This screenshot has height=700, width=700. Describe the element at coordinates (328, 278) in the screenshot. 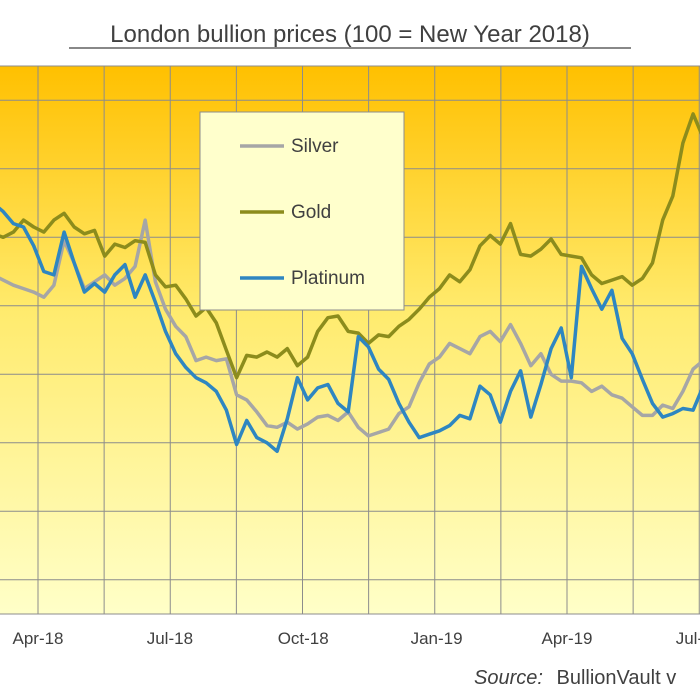

I see `legend-label-platinum: Platinum` at that location.